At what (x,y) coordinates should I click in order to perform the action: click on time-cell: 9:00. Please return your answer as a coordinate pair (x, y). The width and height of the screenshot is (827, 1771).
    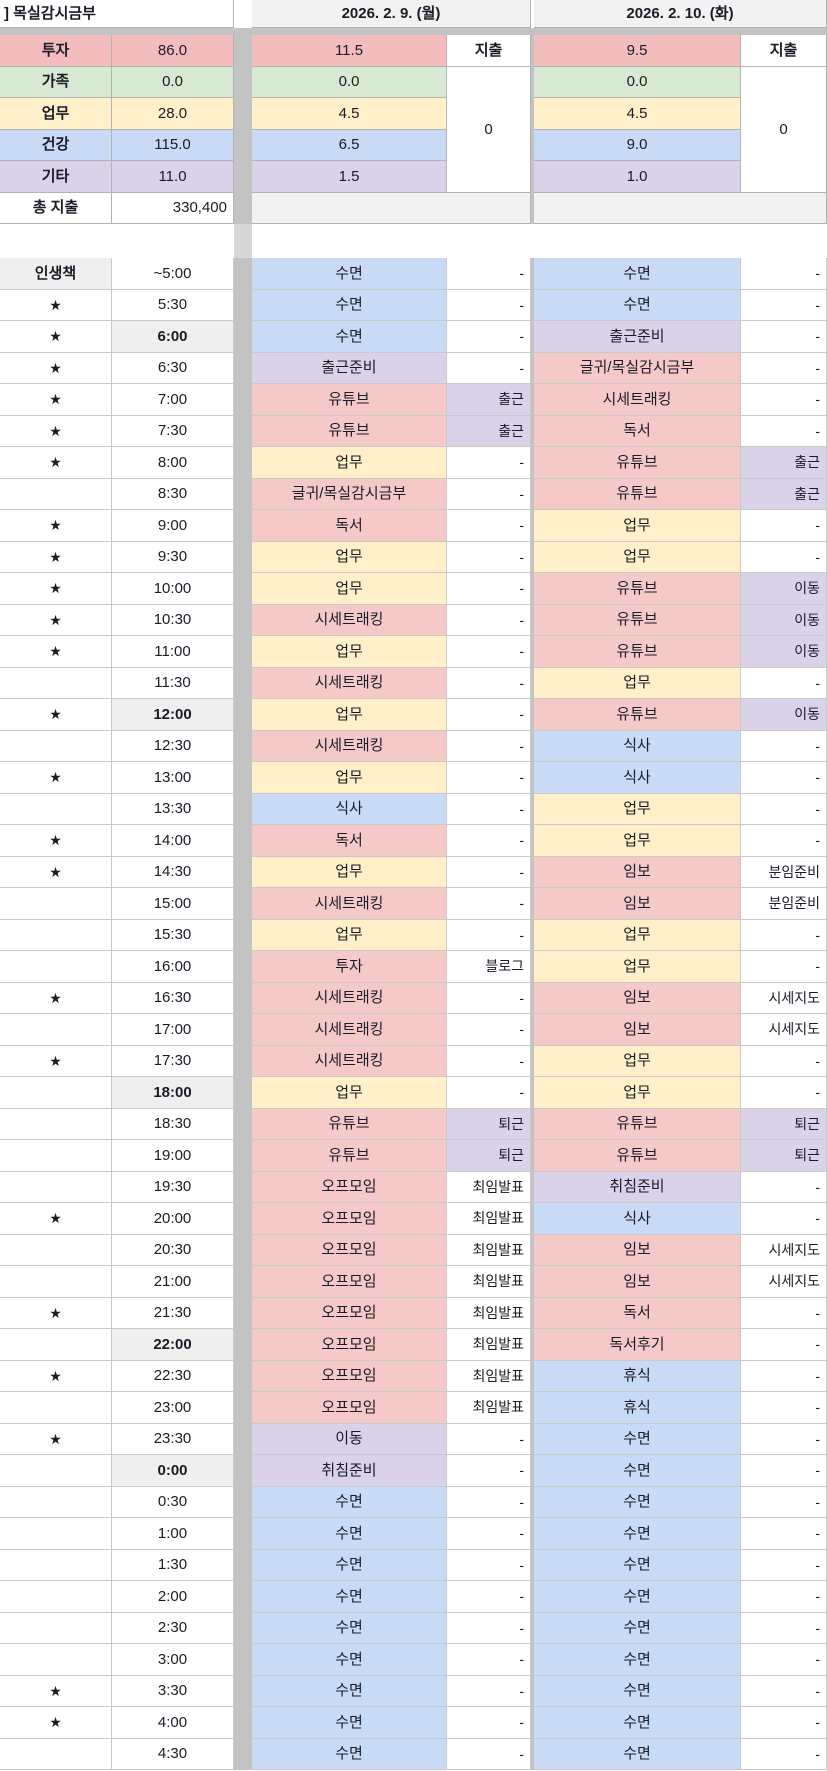
    Looking at the image, I should click on (173, 526).